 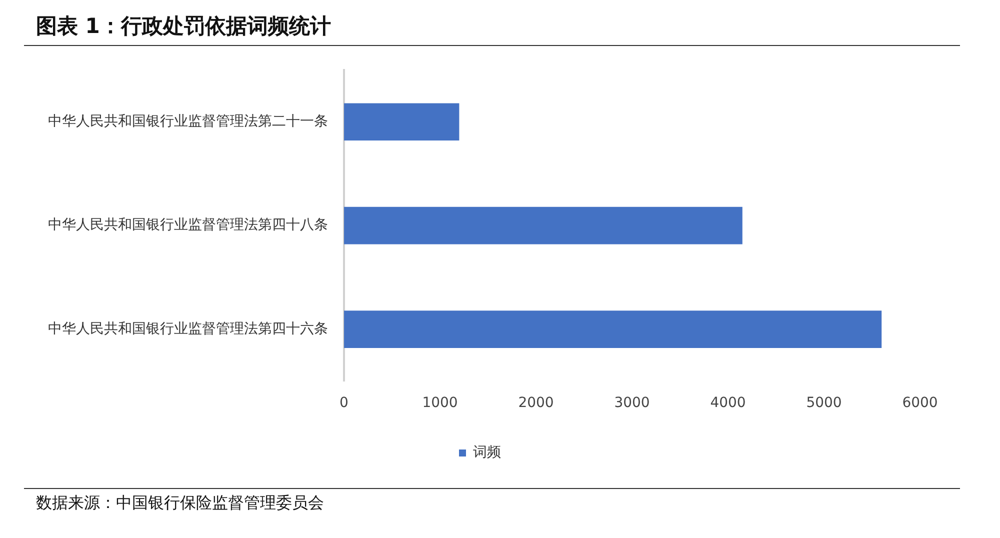 What do you see at coordinates (487, 452) in the screenshot?
I see `legend-label: 词频` at bounding box center [487, 452].